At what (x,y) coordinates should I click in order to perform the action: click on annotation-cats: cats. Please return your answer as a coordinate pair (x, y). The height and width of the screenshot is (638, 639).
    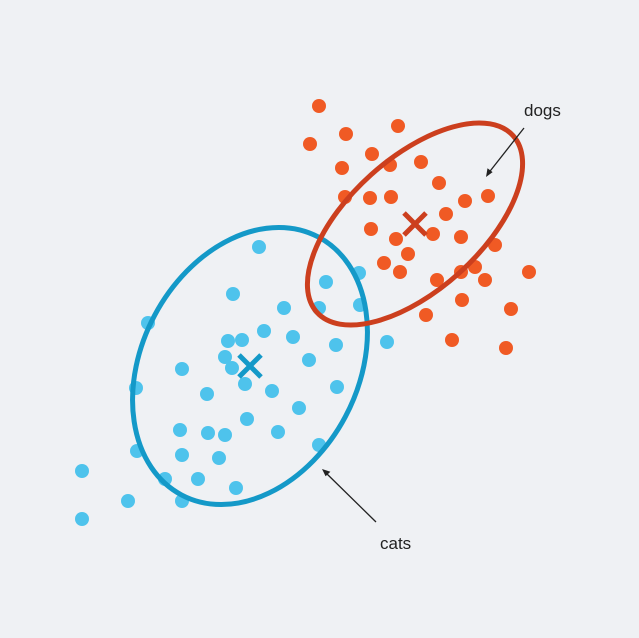
    Looking at the image, I should click on (366, 511).